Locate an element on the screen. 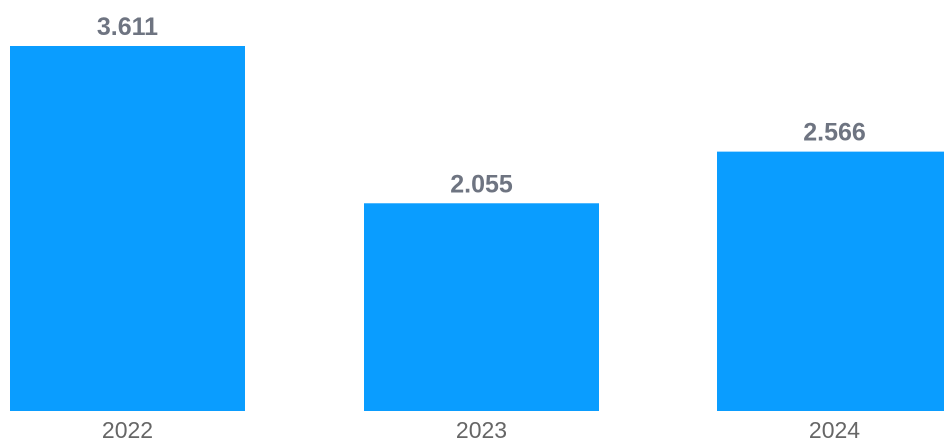  x-tick-label-2022: 2022 is located at coordinates (127, 429).